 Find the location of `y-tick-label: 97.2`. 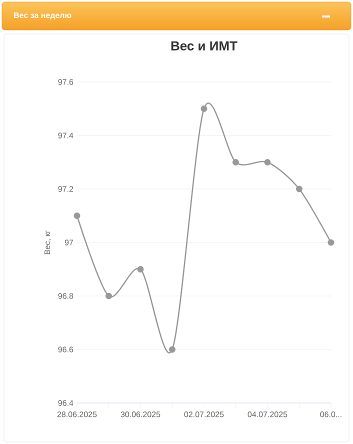

y-tick-label: 97.2 is located at coordinates (66, 189).